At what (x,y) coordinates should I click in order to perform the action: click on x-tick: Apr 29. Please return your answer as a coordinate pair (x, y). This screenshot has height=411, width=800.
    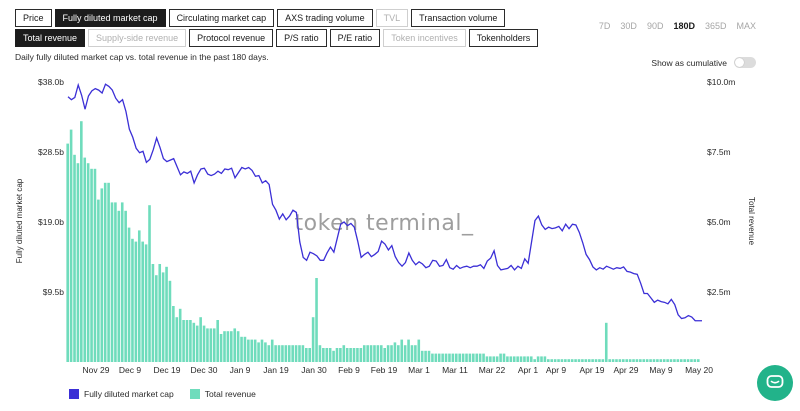
    Looking at the image, I should click on (625, 370).